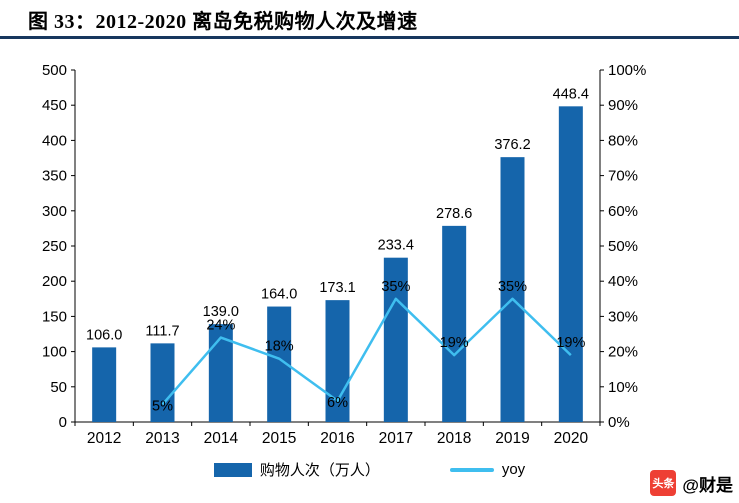 This screenshot has height=503, width=739. I want to click on legend-label-visits: 购物人次（万人）, so click(319, 470).